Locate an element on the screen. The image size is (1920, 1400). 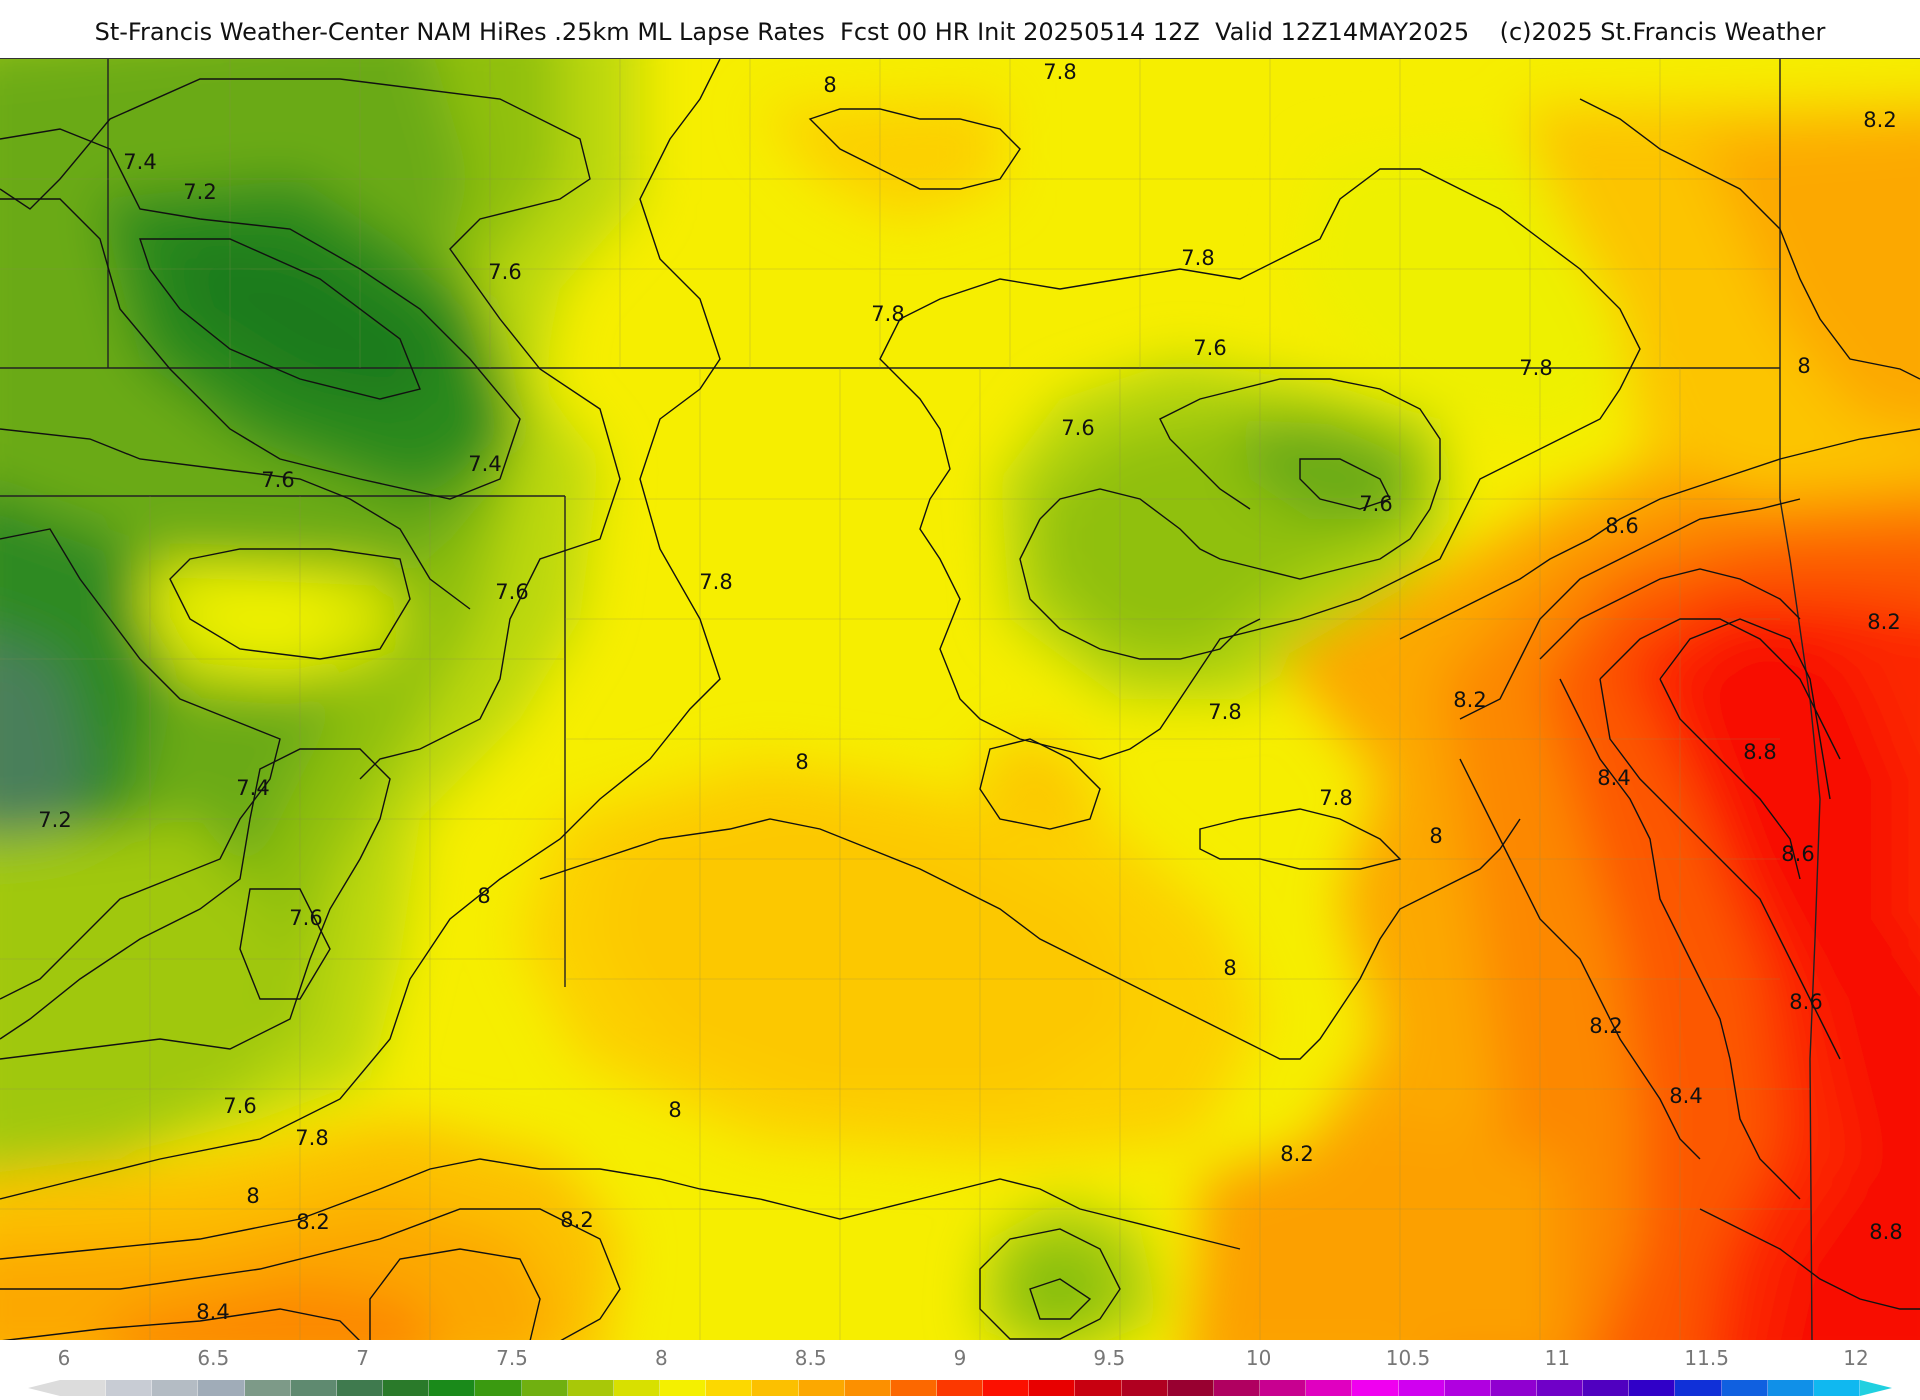
colorbar-tick-label: 6.5 is located at coordinates (213, 1358).